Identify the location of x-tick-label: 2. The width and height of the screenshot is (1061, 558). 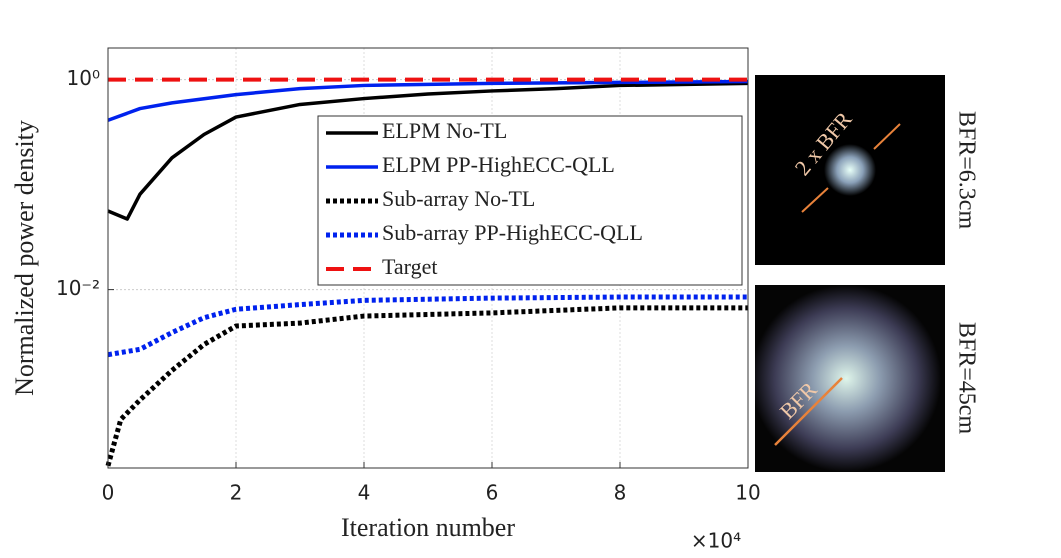
(236, 493).